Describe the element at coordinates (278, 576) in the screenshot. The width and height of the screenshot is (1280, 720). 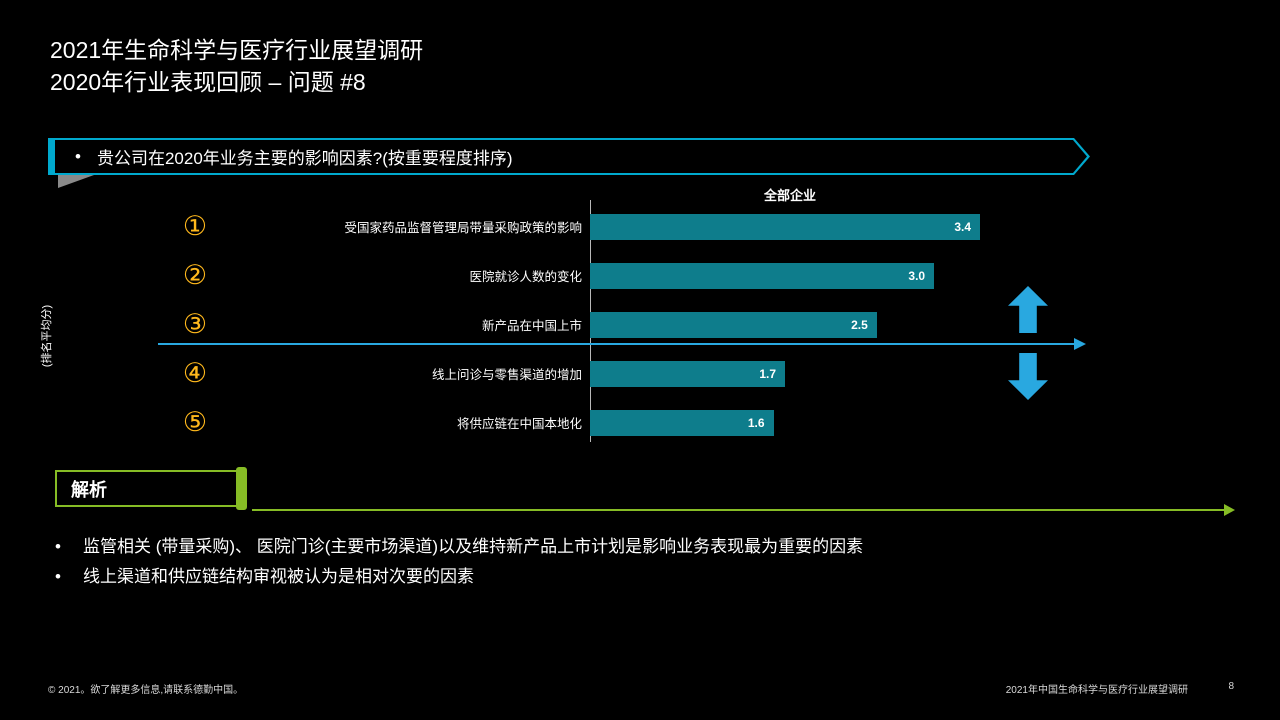
I see `analysis-bullet-2-text: 线上渠道和供应链结构审视被认为是相对次要的因素` at that location.